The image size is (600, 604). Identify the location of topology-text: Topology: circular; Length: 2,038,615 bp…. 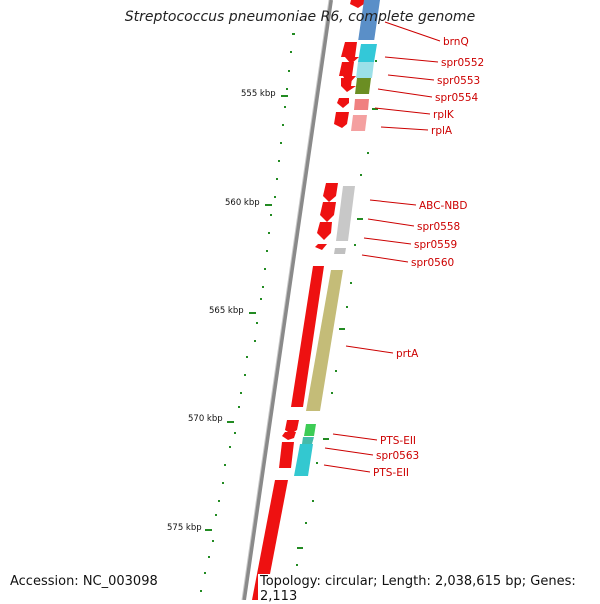
(429, 589).